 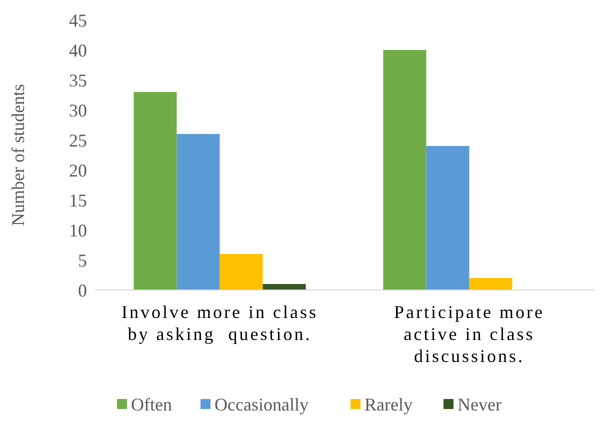 I want to click on y-axis-title: Number of students, so click(x=18, y=155).